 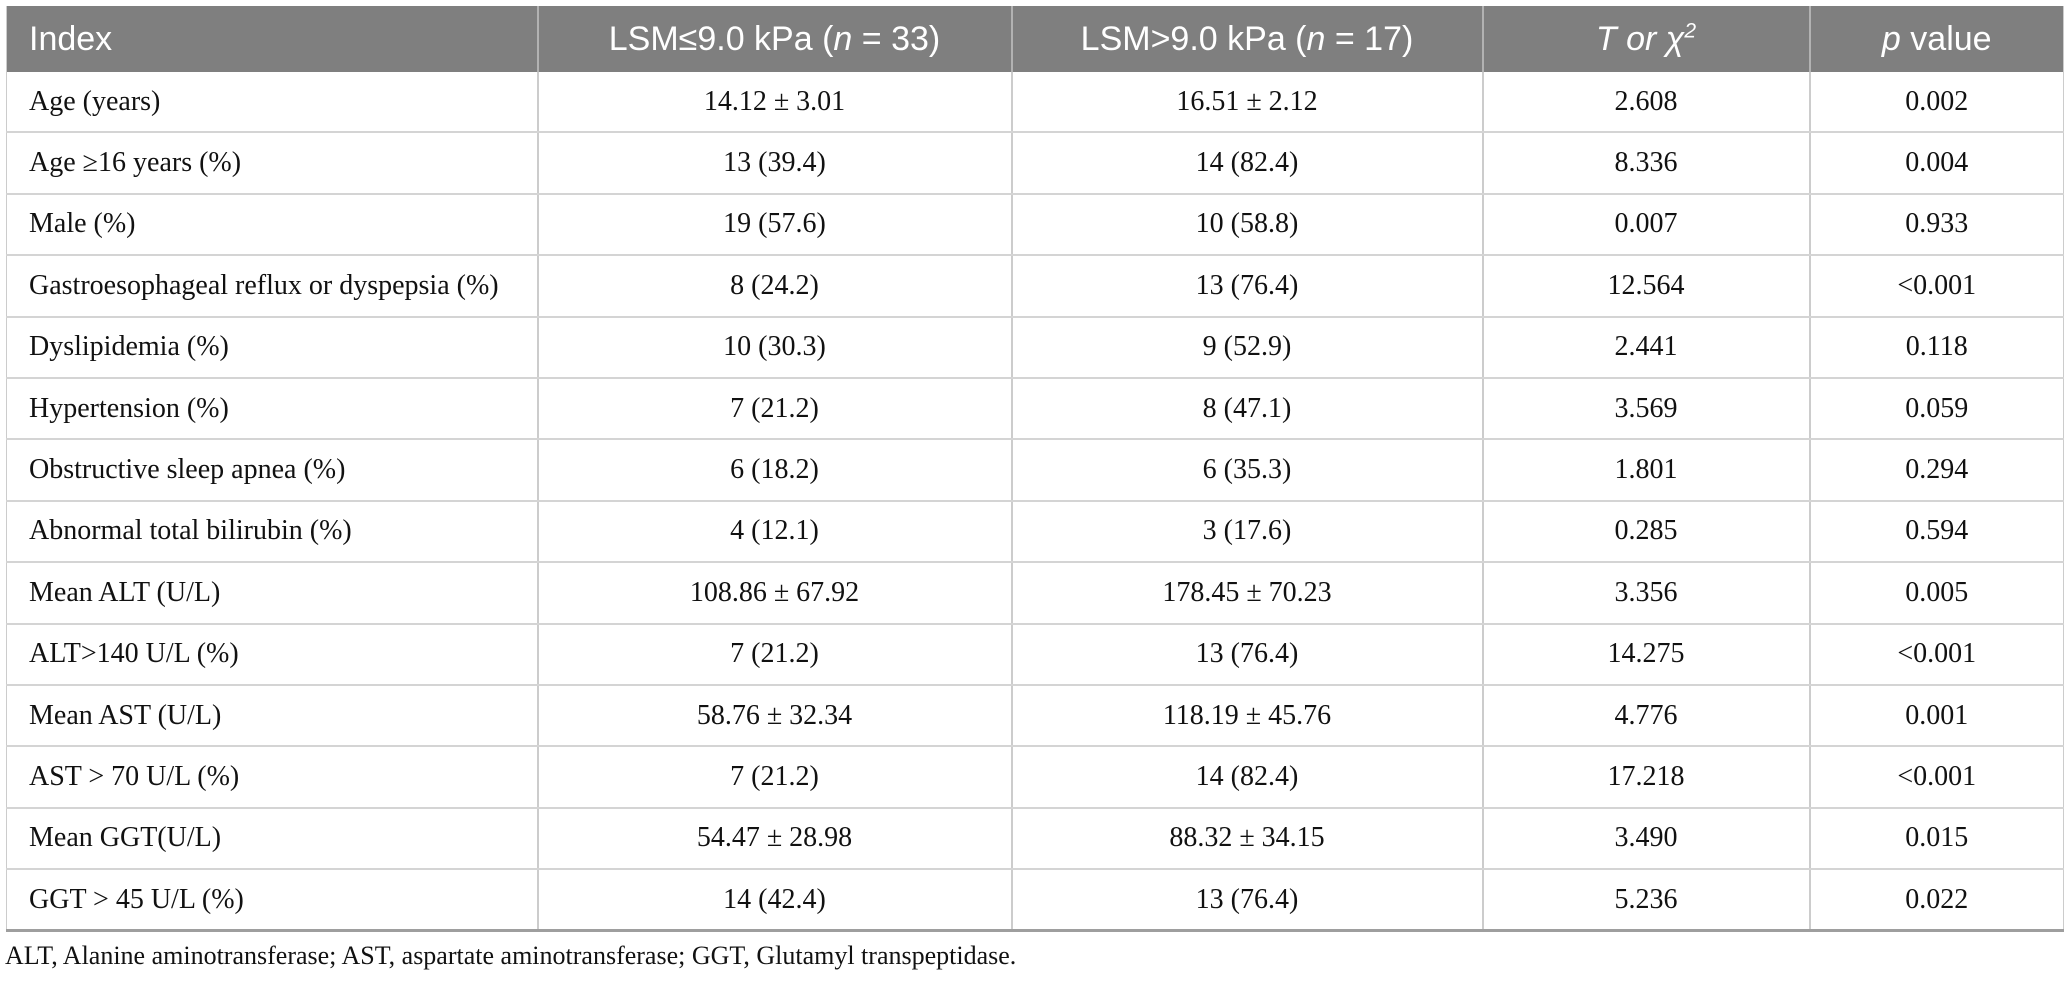 I want to click on cell-lsm-gt-9: 6 (35.3), so click(x=1247, y=470).